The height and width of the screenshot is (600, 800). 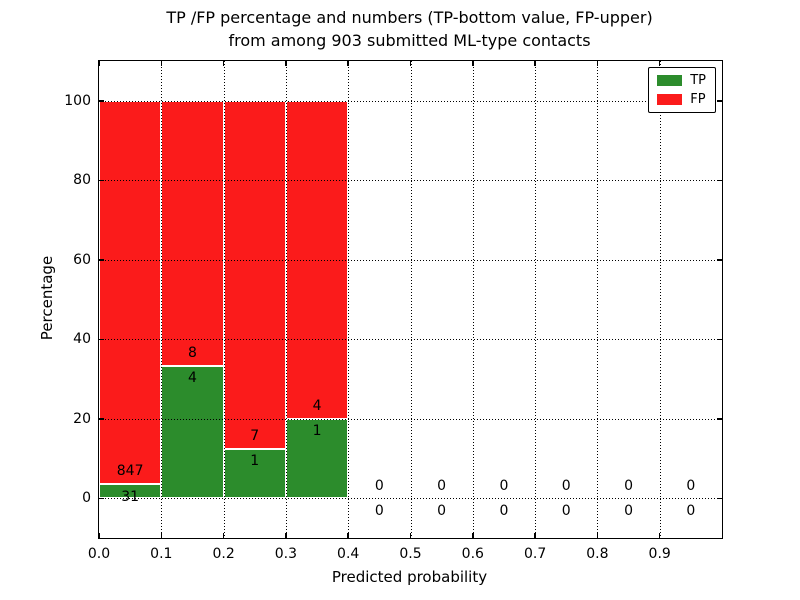 What do you see at coordinates (82, 259) in the screenshot?
I see `y-tick-label: 60` at bounding box center [82, 259].